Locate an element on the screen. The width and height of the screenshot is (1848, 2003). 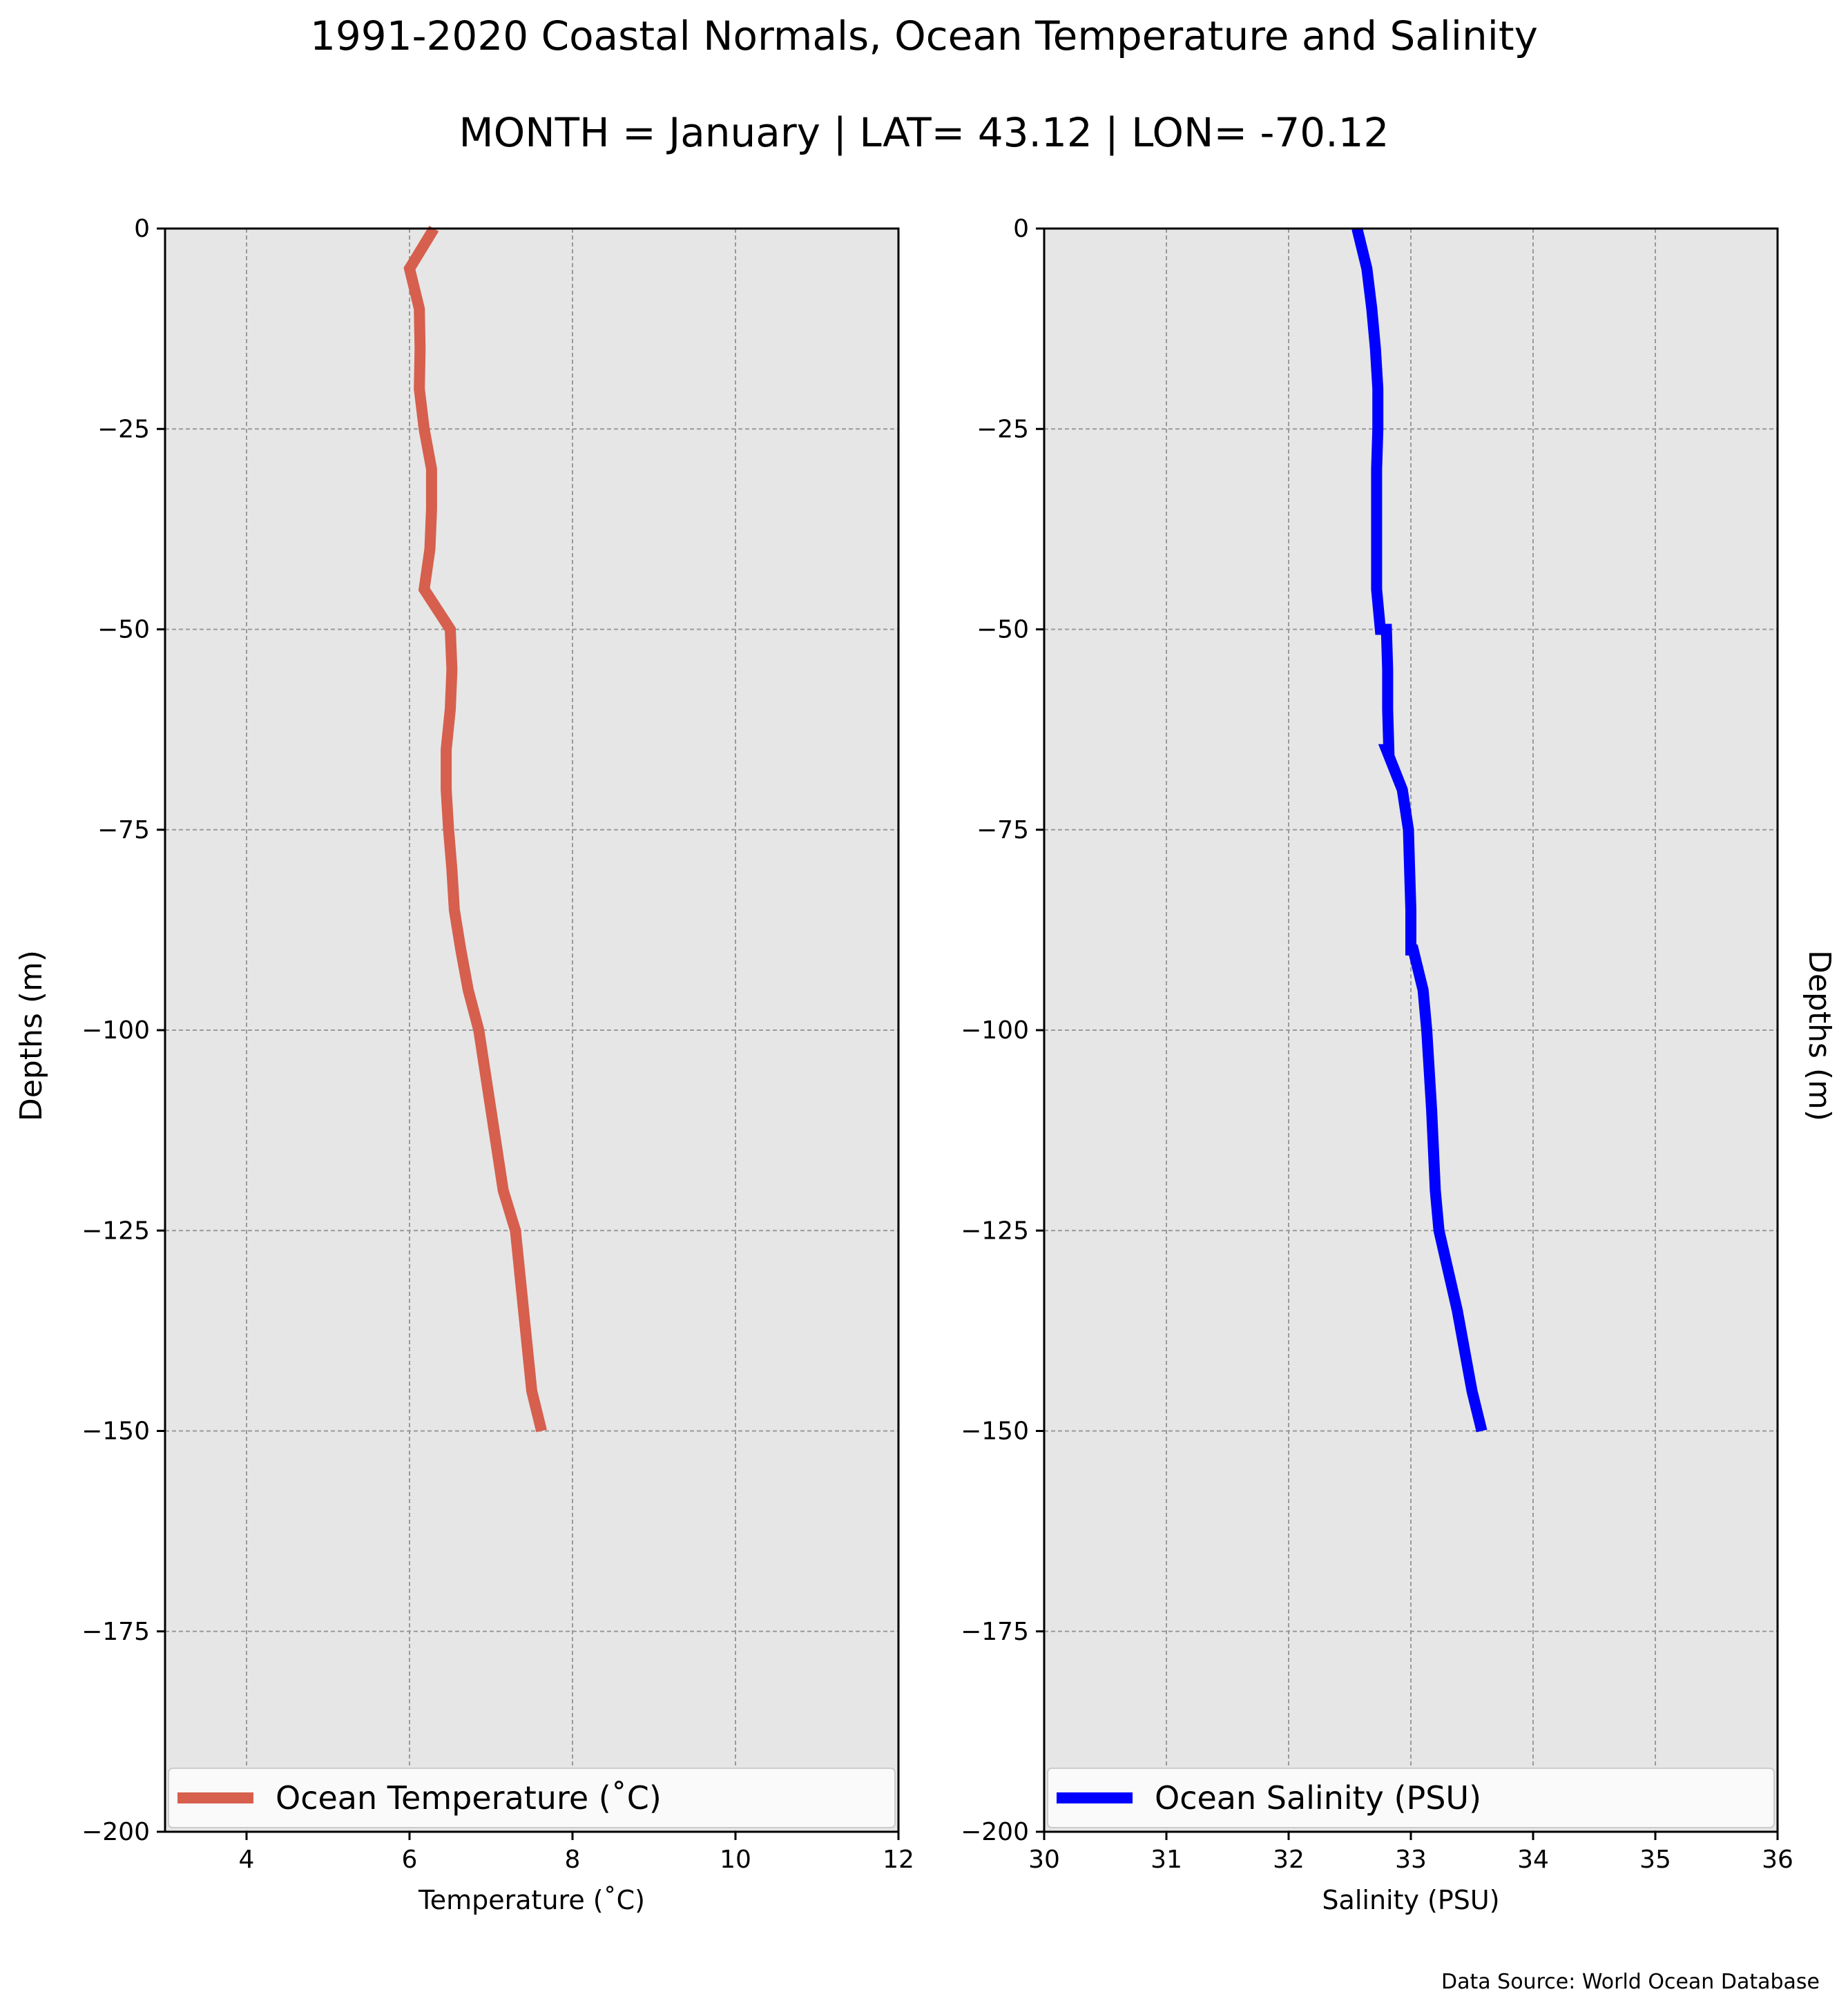
x-tick-label: 31 is located at coordinates (1166, 1860).